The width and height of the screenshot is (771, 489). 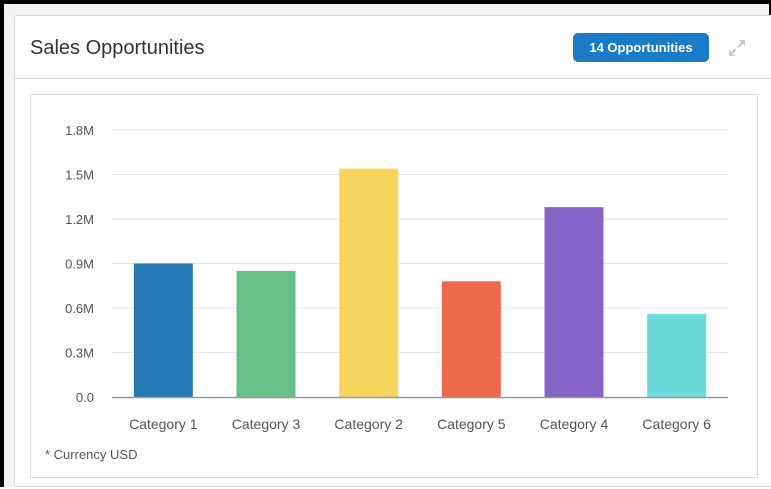 What do you see at coordinates (79, 353) in the screenshot?
I see `y-tick-label: 0.3M` at bounding box center [79, 353].